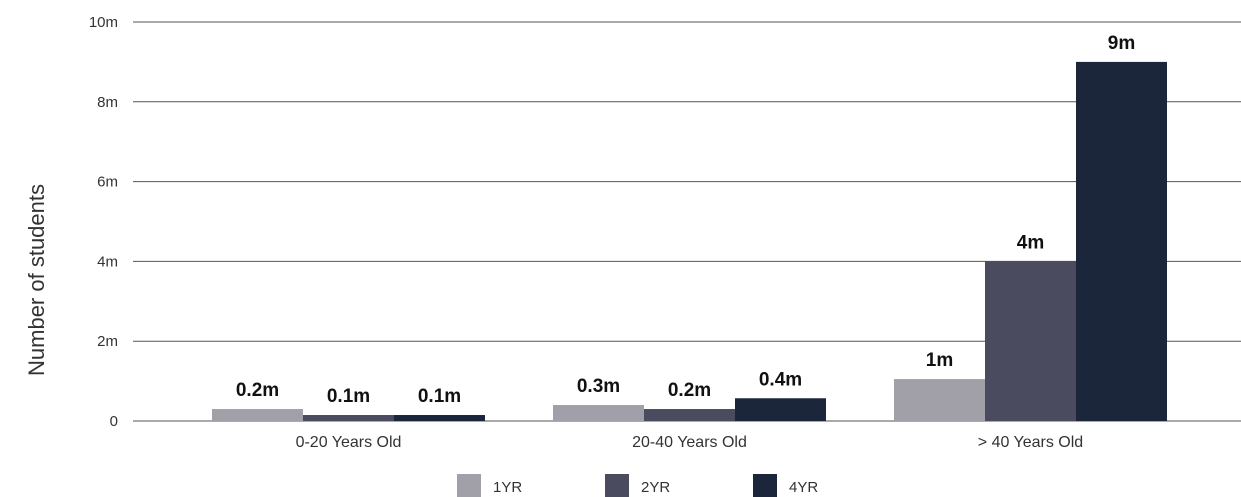 This screenshot has height=497, width=1241. I want to click on y-tick-label: 2m, so click(107, 341).